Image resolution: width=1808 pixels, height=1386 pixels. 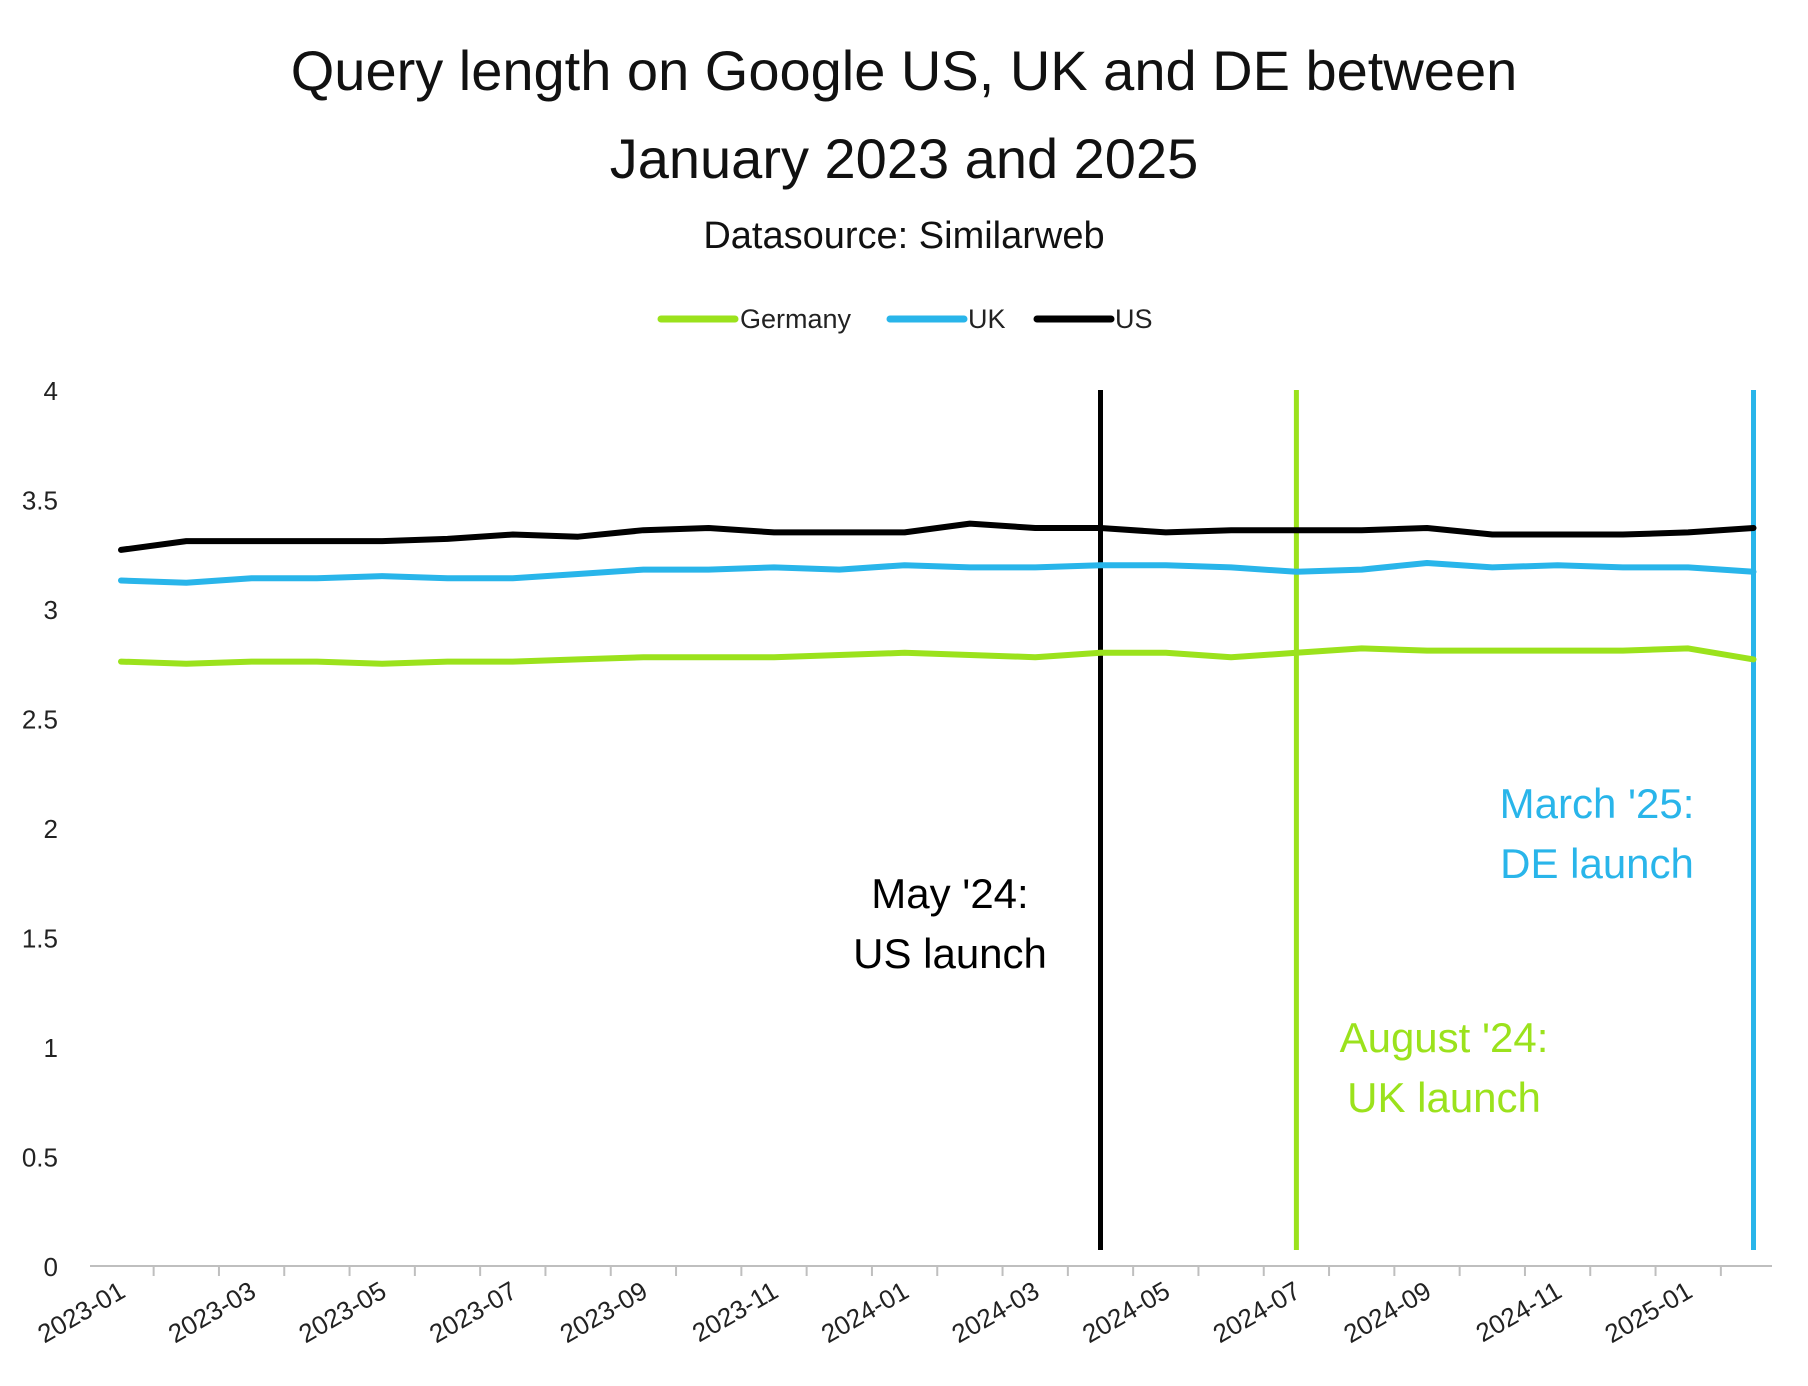 I want to click on x-tick-label: 2023-11, so click(x=735, y=1311).